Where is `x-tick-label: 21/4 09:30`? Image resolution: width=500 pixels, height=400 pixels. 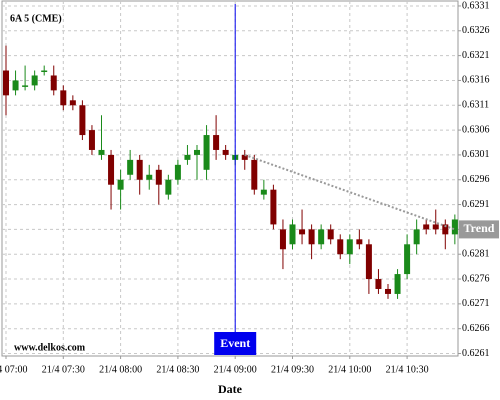
x-tick-label: 21/4 09:30 is located at coordinates (292, 369).